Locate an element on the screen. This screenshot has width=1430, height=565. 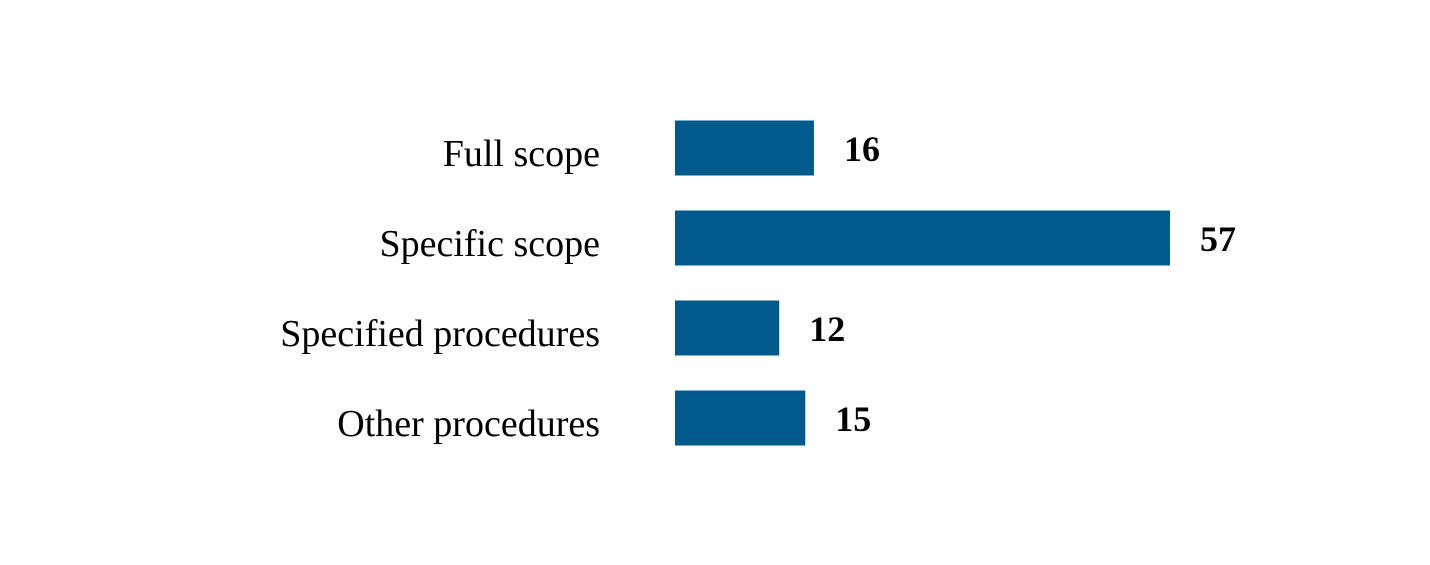
category-label: Specific scope is located at coordinates (489, 244).